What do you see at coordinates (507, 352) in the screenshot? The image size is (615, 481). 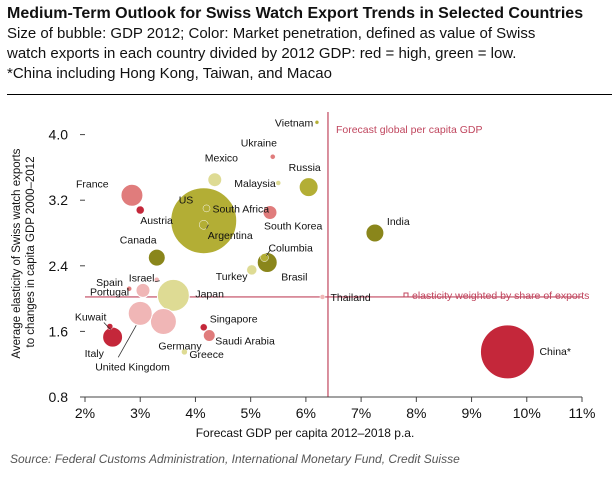 I see `bubble-china` at bounding box center [507, 352].